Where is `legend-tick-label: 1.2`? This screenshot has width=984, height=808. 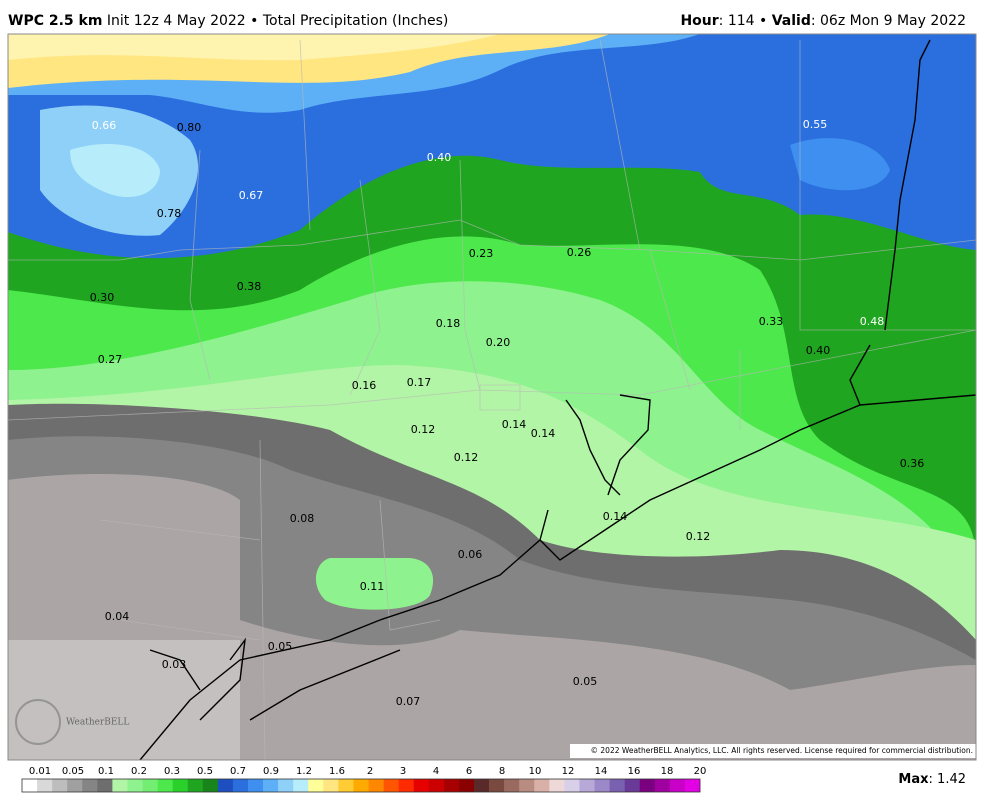 legend-tick-label: 1.2 is located at coordinates (304, 771).